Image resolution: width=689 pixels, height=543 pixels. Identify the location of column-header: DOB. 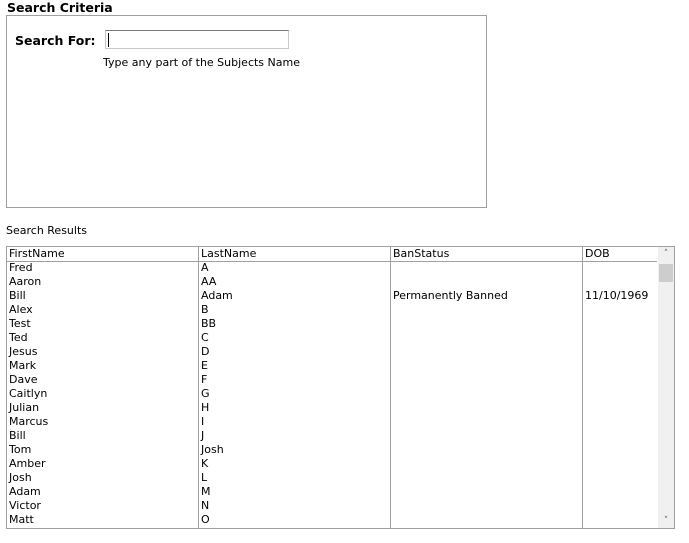
(597, 253).